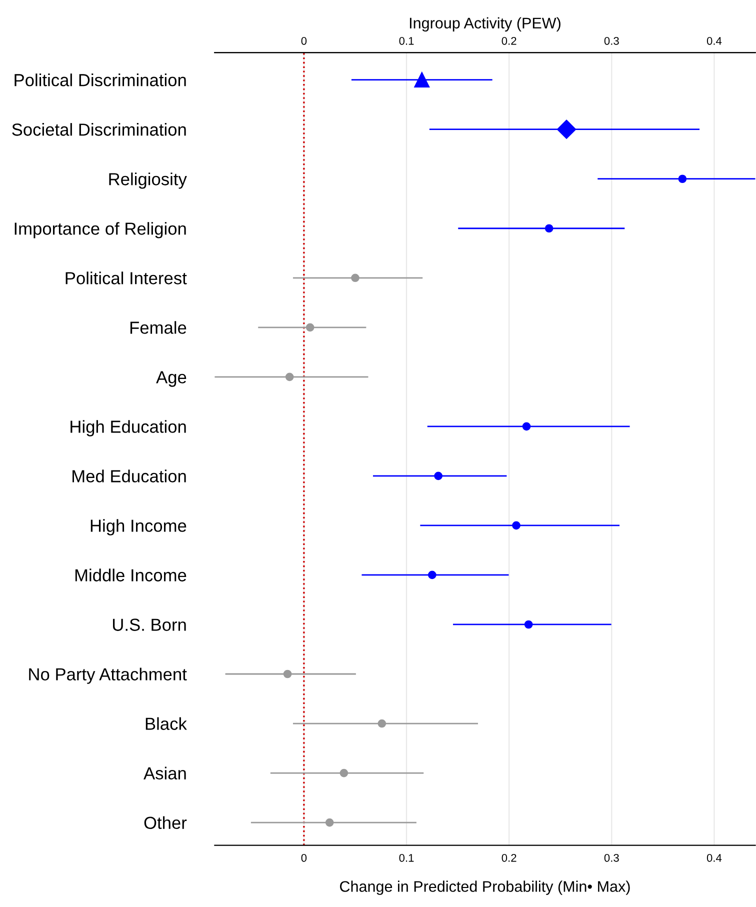  What do you see at coordinates (100, 80) in the screenshot?
I see `y-tick-label: Political Discrimination` at bounding box center [100, 80].